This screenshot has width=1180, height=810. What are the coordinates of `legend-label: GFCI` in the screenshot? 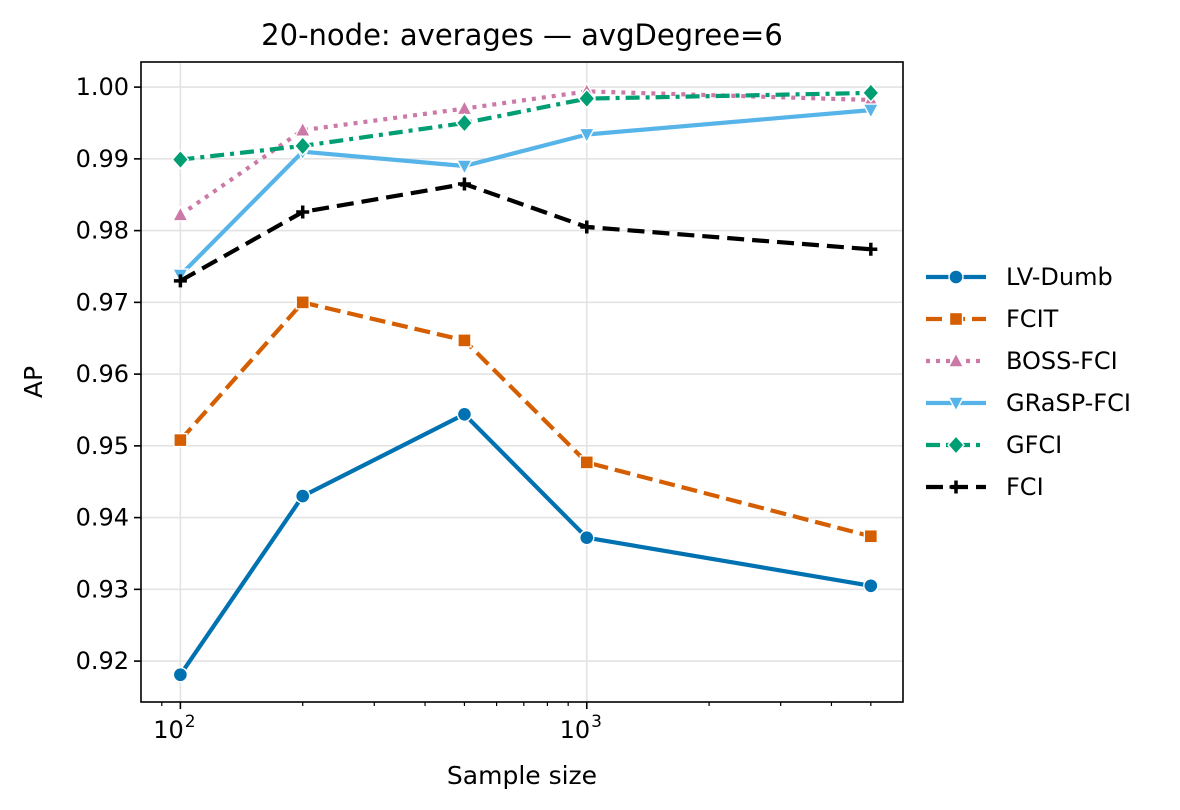 It's located at (1034, 445).